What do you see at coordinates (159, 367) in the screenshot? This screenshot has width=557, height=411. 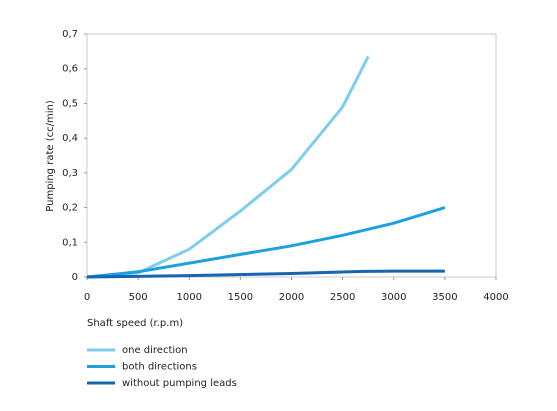 I see `legend-label: both directions` at bounding box center [159, 367].